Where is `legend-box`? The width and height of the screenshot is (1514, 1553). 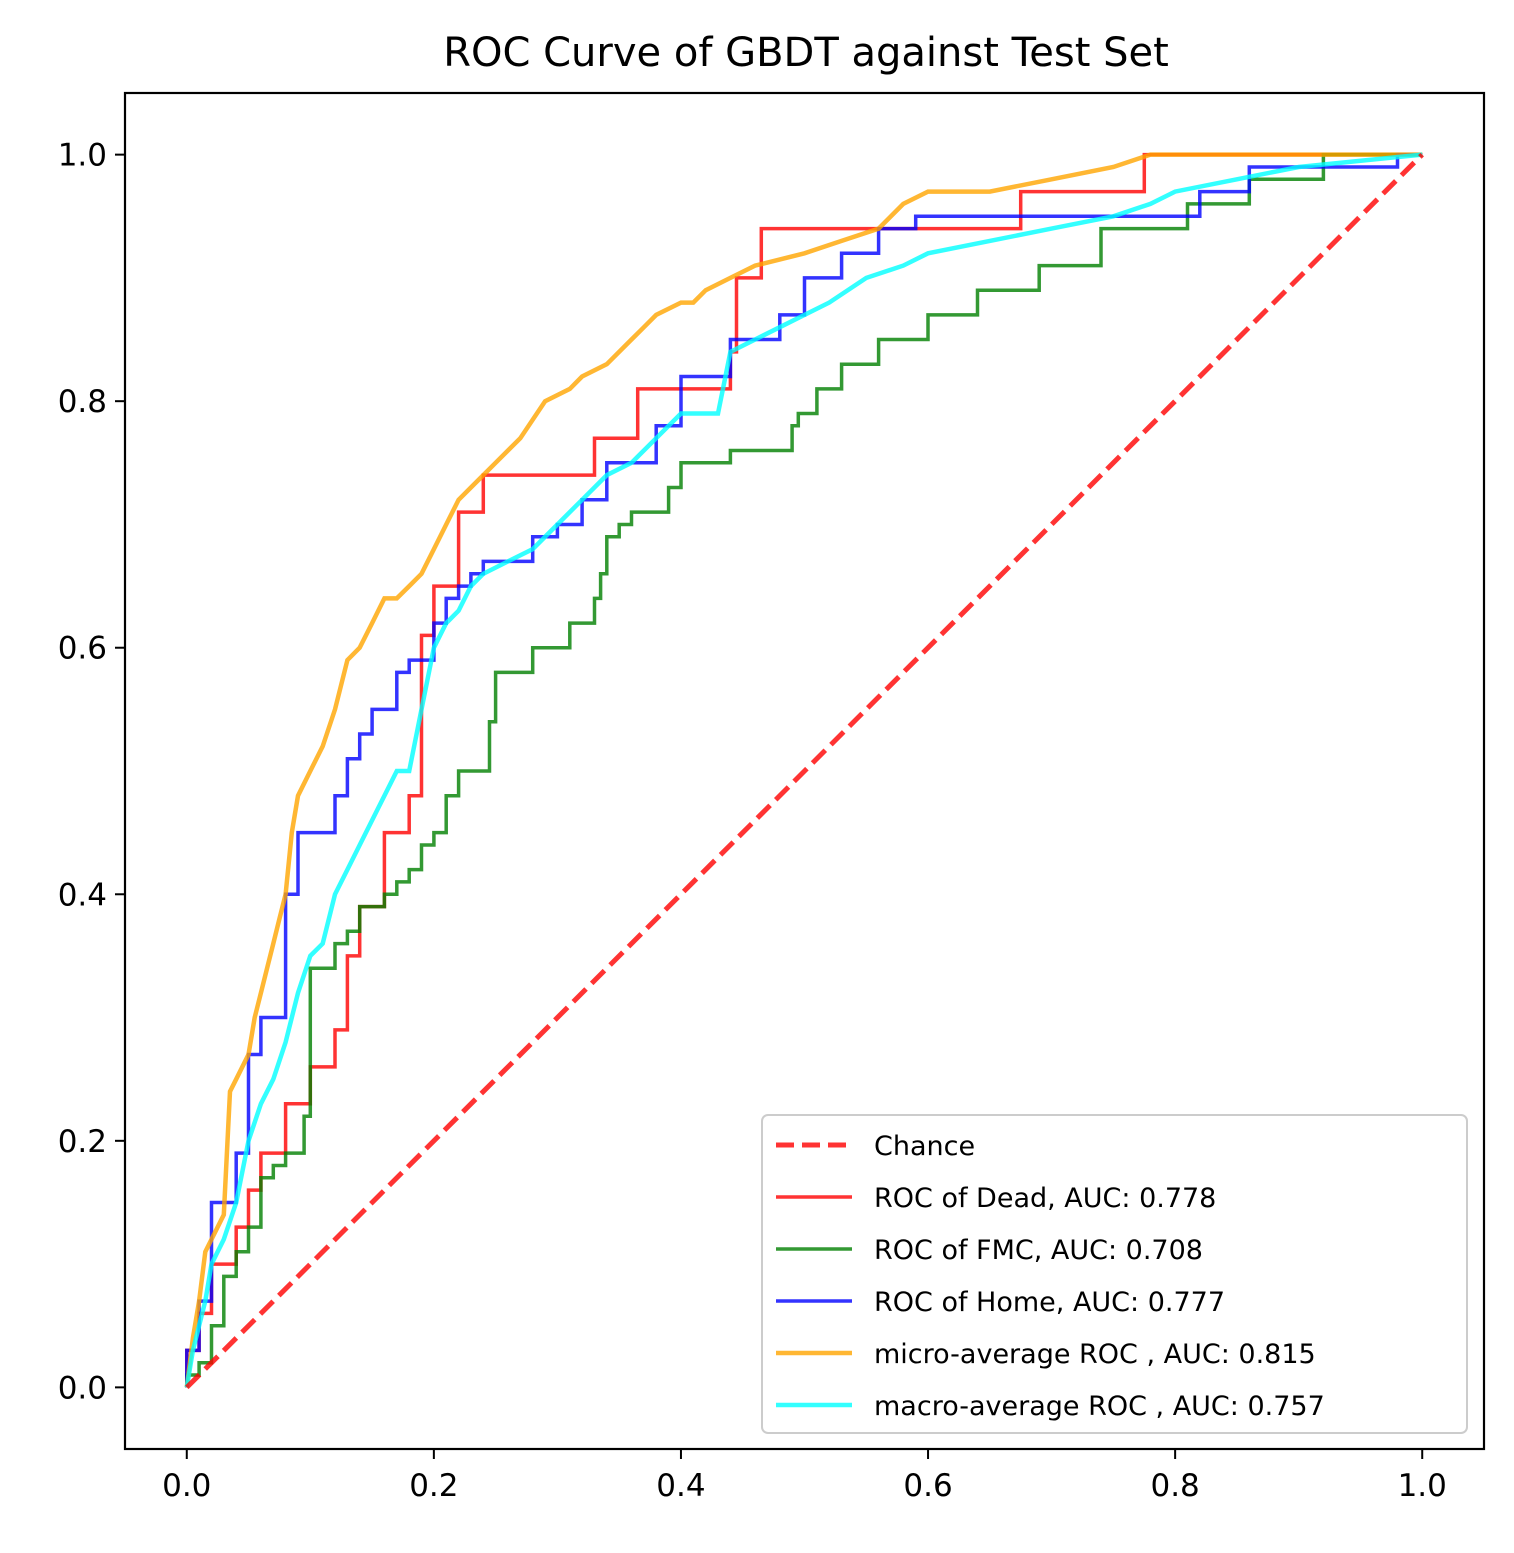 legend-box is located at coordinates (1114, 1274).